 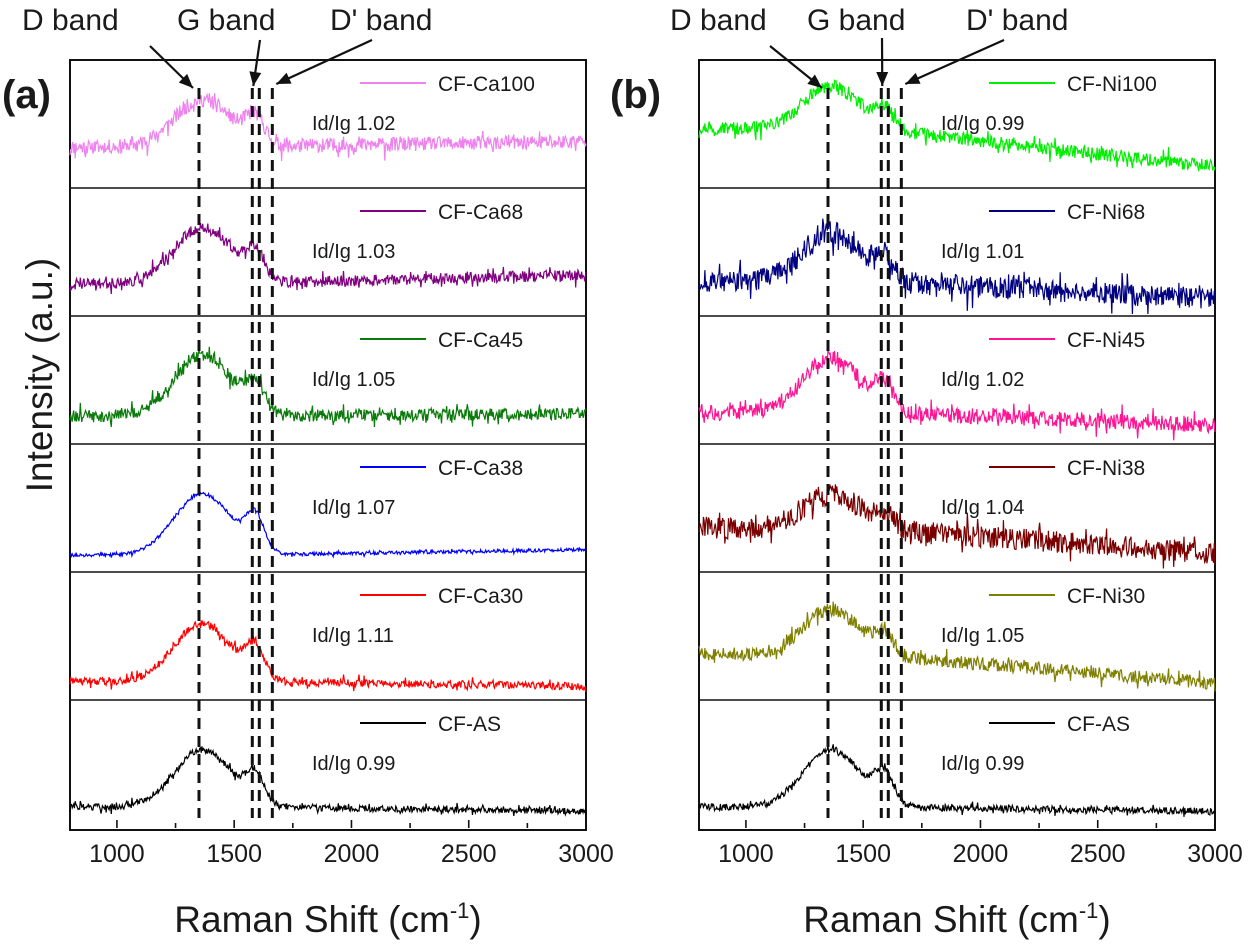 I want to click on panel-b-letter: (b), so click(x=635, y=95).